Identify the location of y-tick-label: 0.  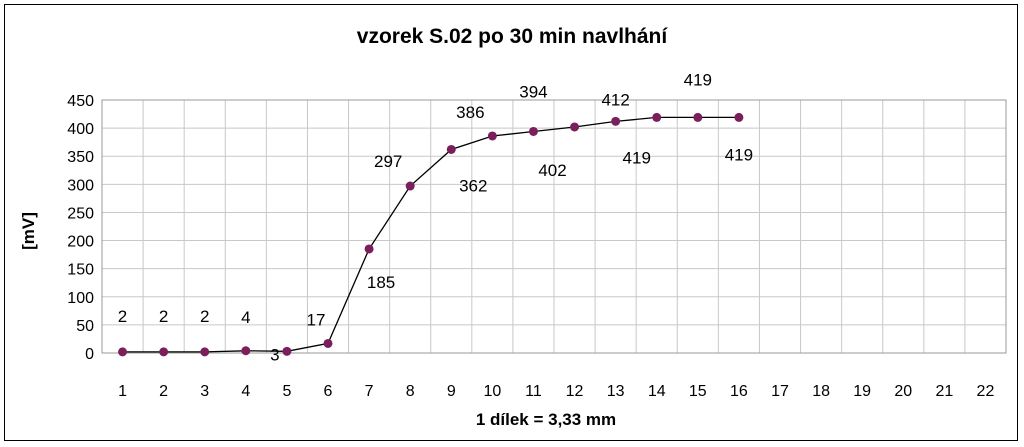
(89, 354).